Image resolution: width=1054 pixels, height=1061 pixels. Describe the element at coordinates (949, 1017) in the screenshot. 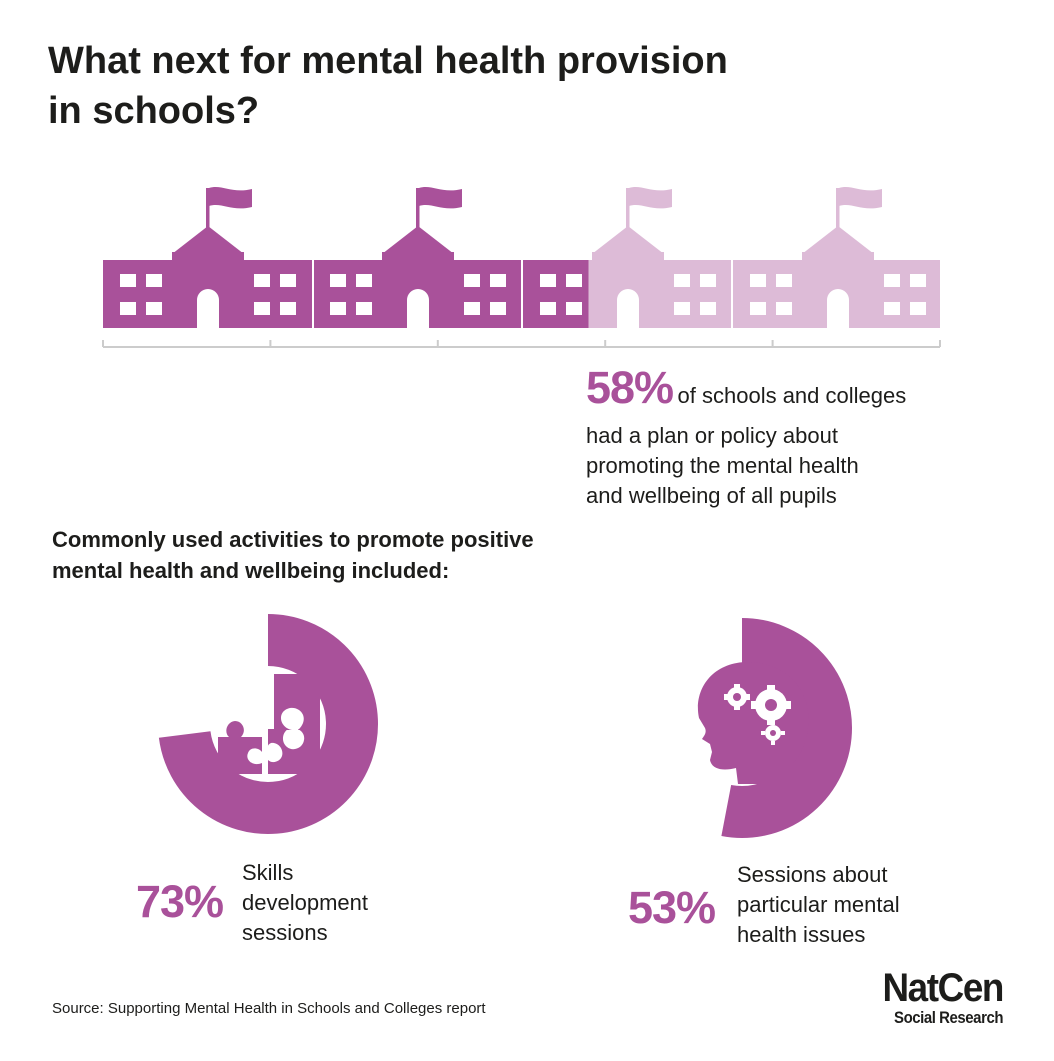

I see `logo-sub-text: Social Research` at that location.